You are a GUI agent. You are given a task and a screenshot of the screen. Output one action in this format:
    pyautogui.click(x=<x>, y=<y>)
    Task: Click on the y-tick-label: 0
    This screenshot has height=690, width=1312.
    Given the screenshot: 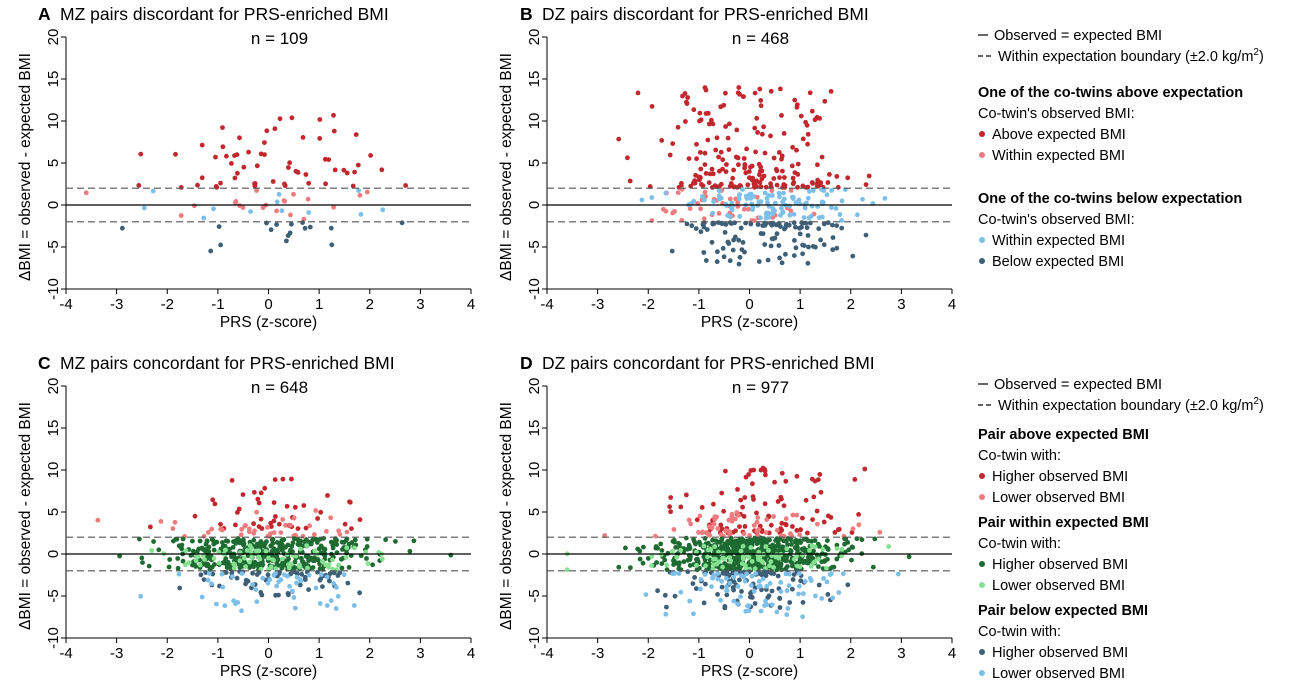 What is the action you would take?
    pyautogui.click(x=534, y=554)
    